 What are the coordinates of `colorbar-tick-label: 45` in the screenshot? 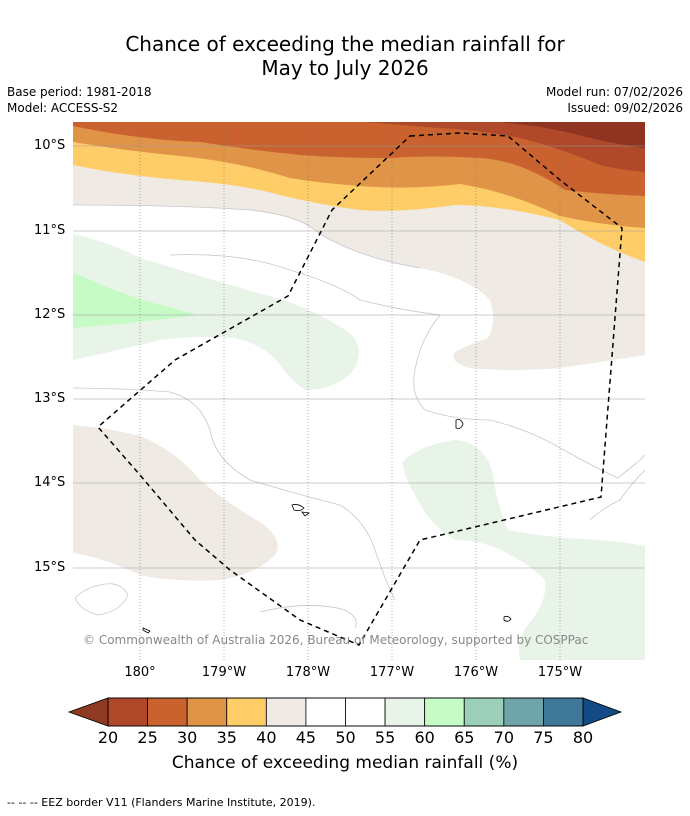 It's located at (306, 737).